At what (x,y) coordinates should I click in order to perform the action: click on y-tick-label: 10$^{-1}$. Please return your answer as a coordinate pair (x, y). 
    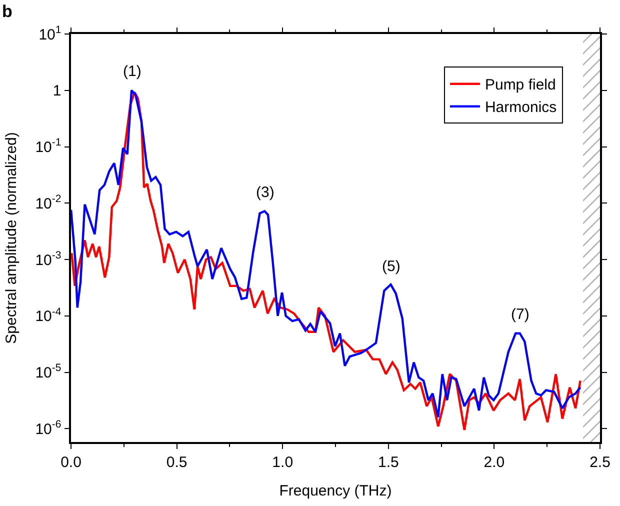
    Looking at the image, I should click on (48, 146).